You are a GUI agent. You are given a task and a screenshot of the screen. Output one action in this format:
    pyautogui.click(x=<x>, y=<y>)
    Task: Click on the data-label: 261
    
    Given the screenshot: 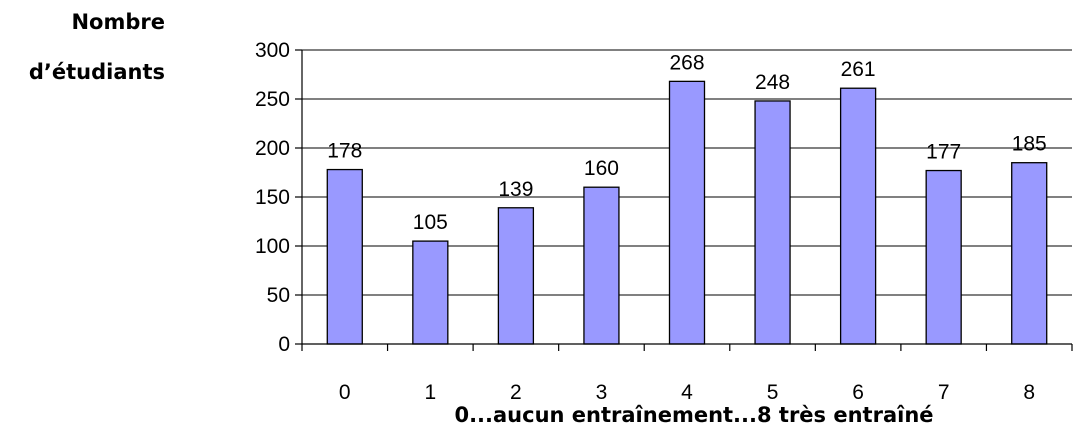 What is the action you would take?
    pyautogui.click(x=858, y=69)
    